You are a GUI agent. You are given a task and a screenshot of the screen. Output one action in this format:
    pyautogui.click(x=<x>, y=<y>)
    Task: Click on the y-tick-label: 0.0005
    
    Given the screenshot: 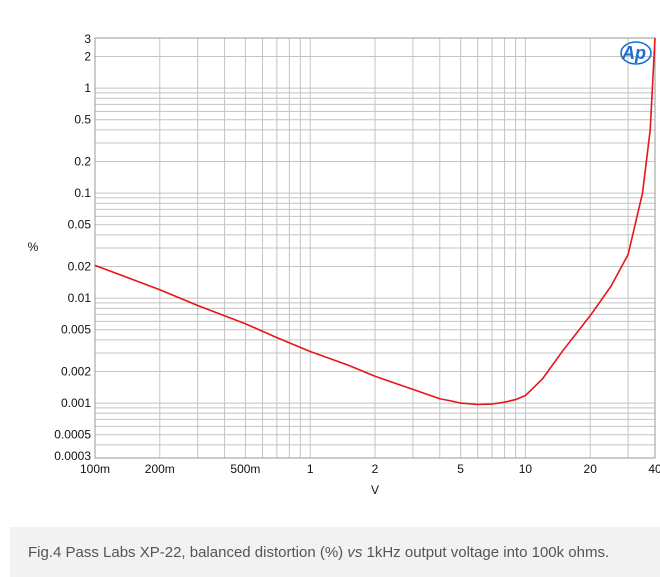 What is the action you would take?
    pyautogui.click(x=72, y=435)
    